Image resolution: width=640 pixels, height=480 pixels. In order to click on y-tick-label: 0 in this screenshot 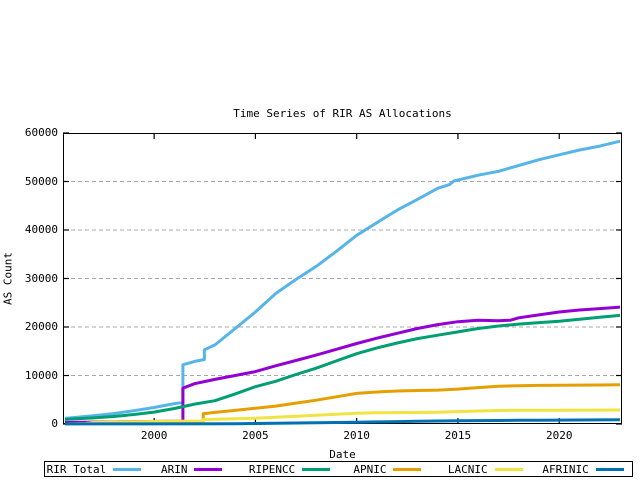, I will do `click(54, 423)`.